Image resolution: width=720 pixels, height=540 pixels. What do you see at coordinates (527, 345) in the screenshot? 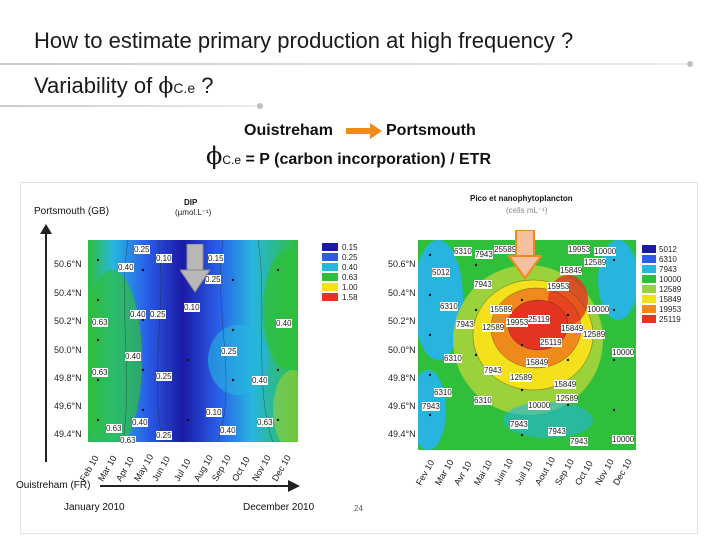
I see `pico-contour-plot` at bounding box center [527, 345].